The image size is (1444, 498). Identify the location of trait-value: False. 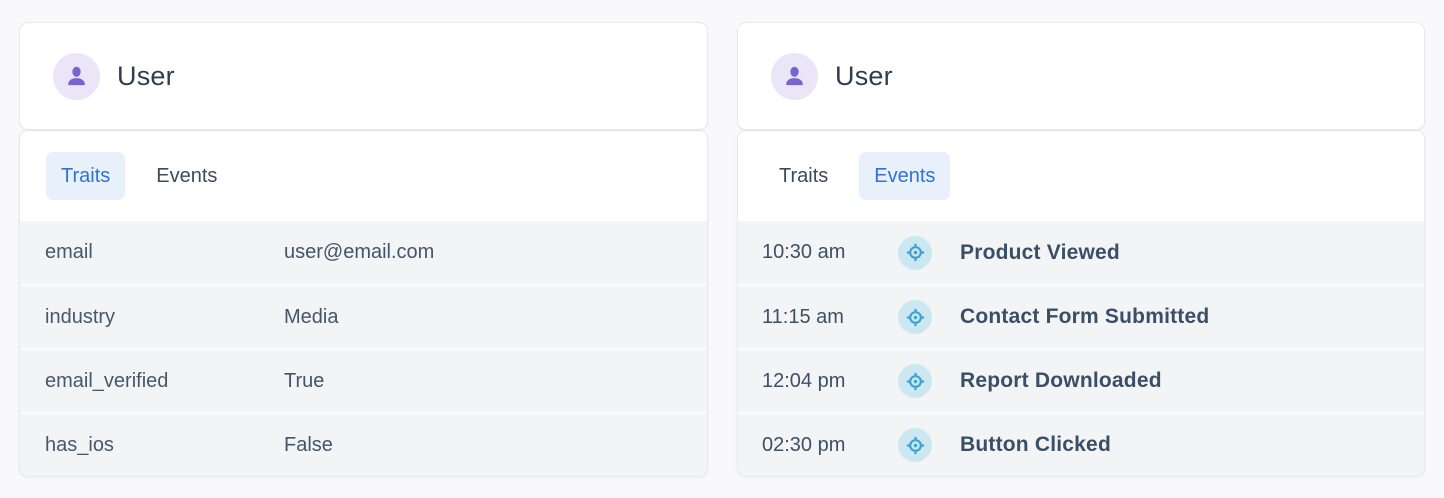
(308, 444).